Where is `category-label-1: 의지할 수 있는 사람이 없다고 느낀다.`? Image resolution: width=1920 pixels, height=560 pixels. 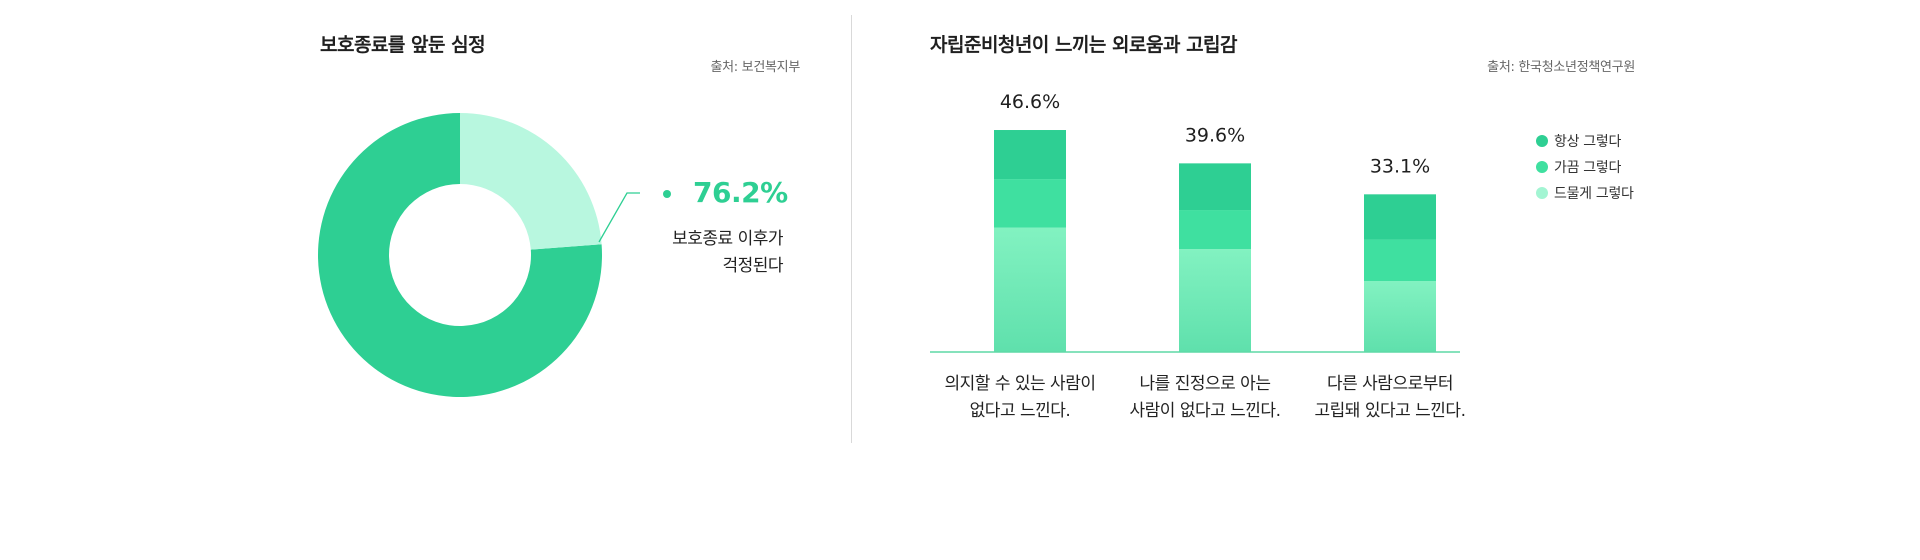 category-label-1: 의지할 수 있는 사람이 없다고 느낀다. is located at coordinates (1020, 398).